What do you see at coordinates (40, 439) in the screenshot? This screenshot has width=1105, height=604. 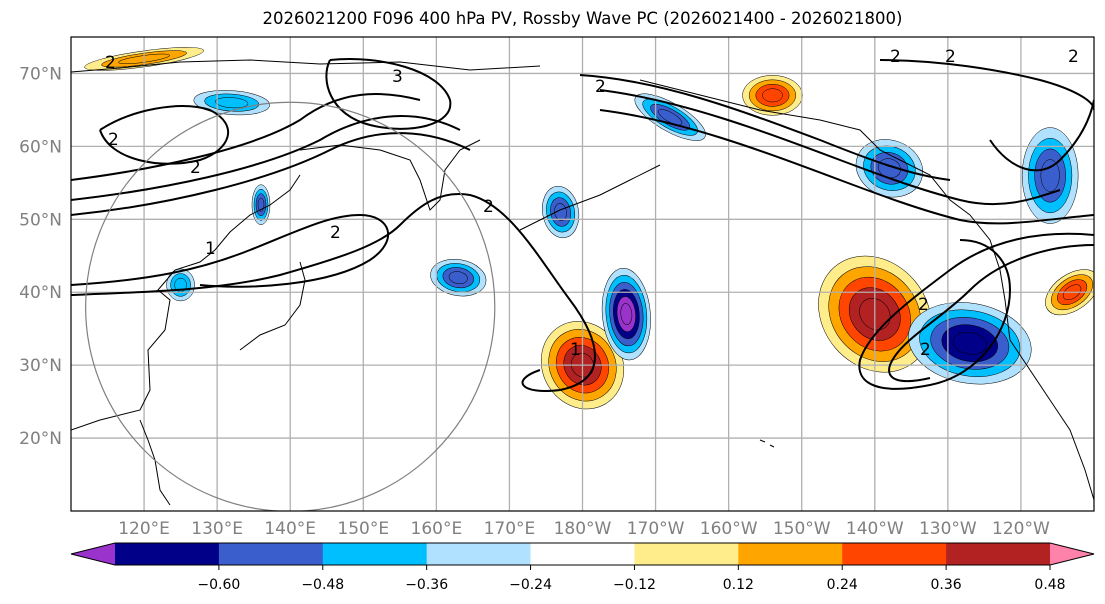 I see `lat-tick-label: 20°N` at bounding box center [40, 439].